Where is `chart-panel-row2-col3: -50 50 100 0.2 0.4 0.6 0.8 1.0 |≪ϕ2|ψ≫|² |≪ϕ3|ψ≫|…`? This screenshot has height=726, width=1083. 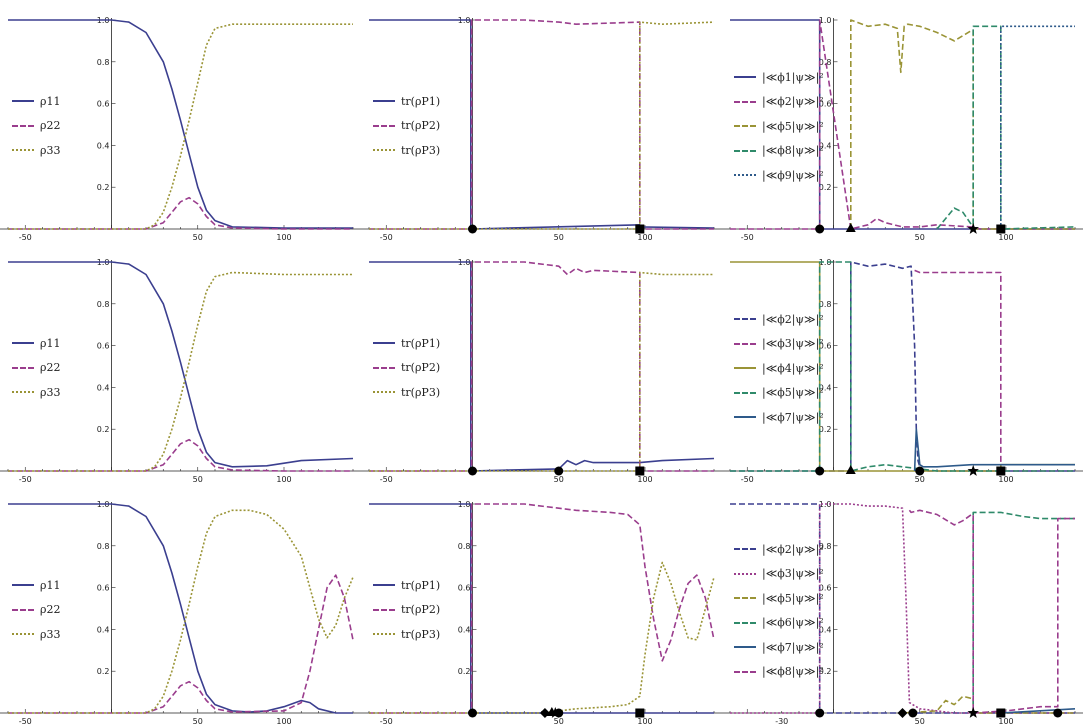
chart-panel-row2-col3: -50 50 100 0.2 0.4 0.6 0.8 1.0 |≪ϕ2|ψ≫|² |≪ϕ3|ψ≫|… is located at coordinates (902, 363).